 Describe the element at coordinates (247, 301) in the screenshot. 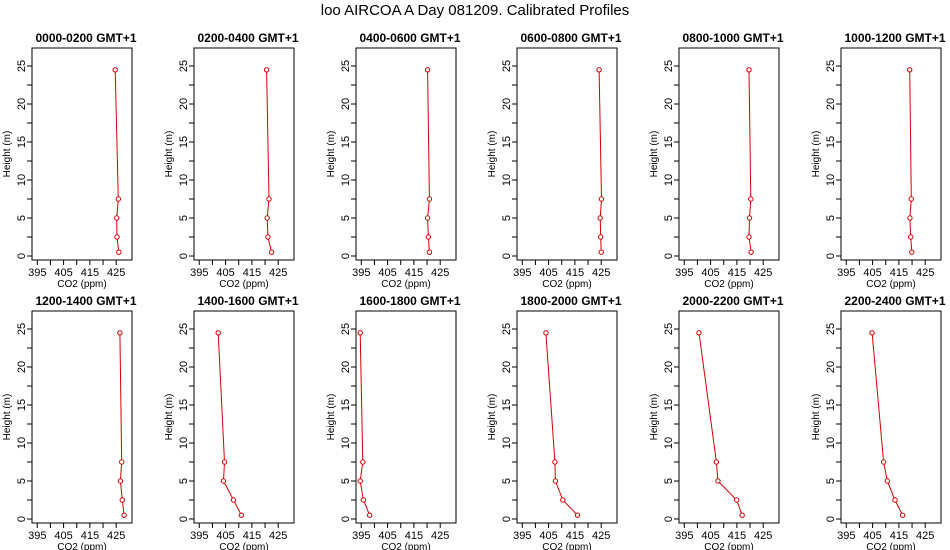

I see `panel-title: 1400-1600 GMT+1` at that location.